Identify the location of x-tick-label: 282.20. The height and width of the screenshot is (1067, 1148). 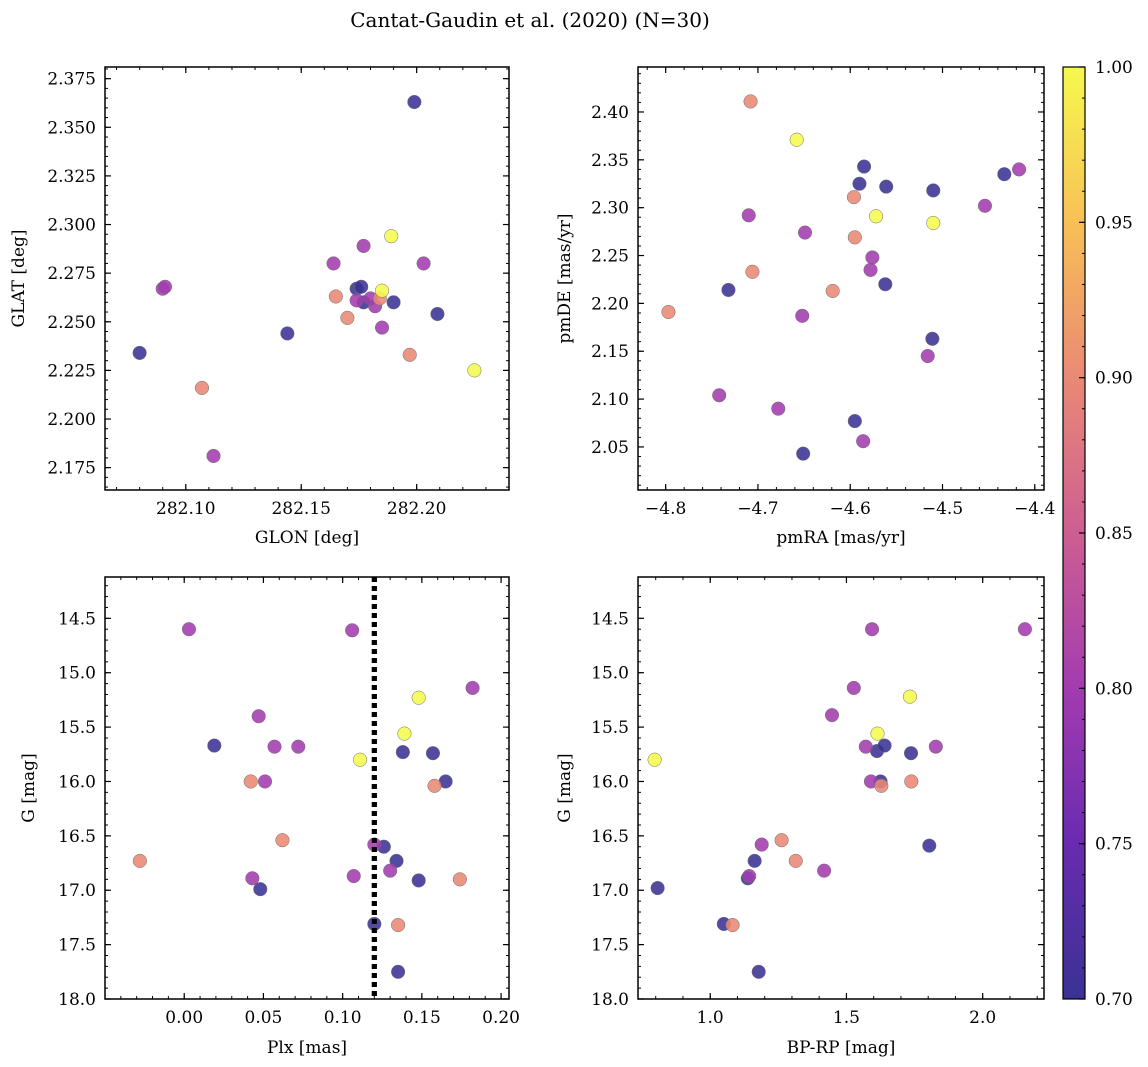
(416, 509).